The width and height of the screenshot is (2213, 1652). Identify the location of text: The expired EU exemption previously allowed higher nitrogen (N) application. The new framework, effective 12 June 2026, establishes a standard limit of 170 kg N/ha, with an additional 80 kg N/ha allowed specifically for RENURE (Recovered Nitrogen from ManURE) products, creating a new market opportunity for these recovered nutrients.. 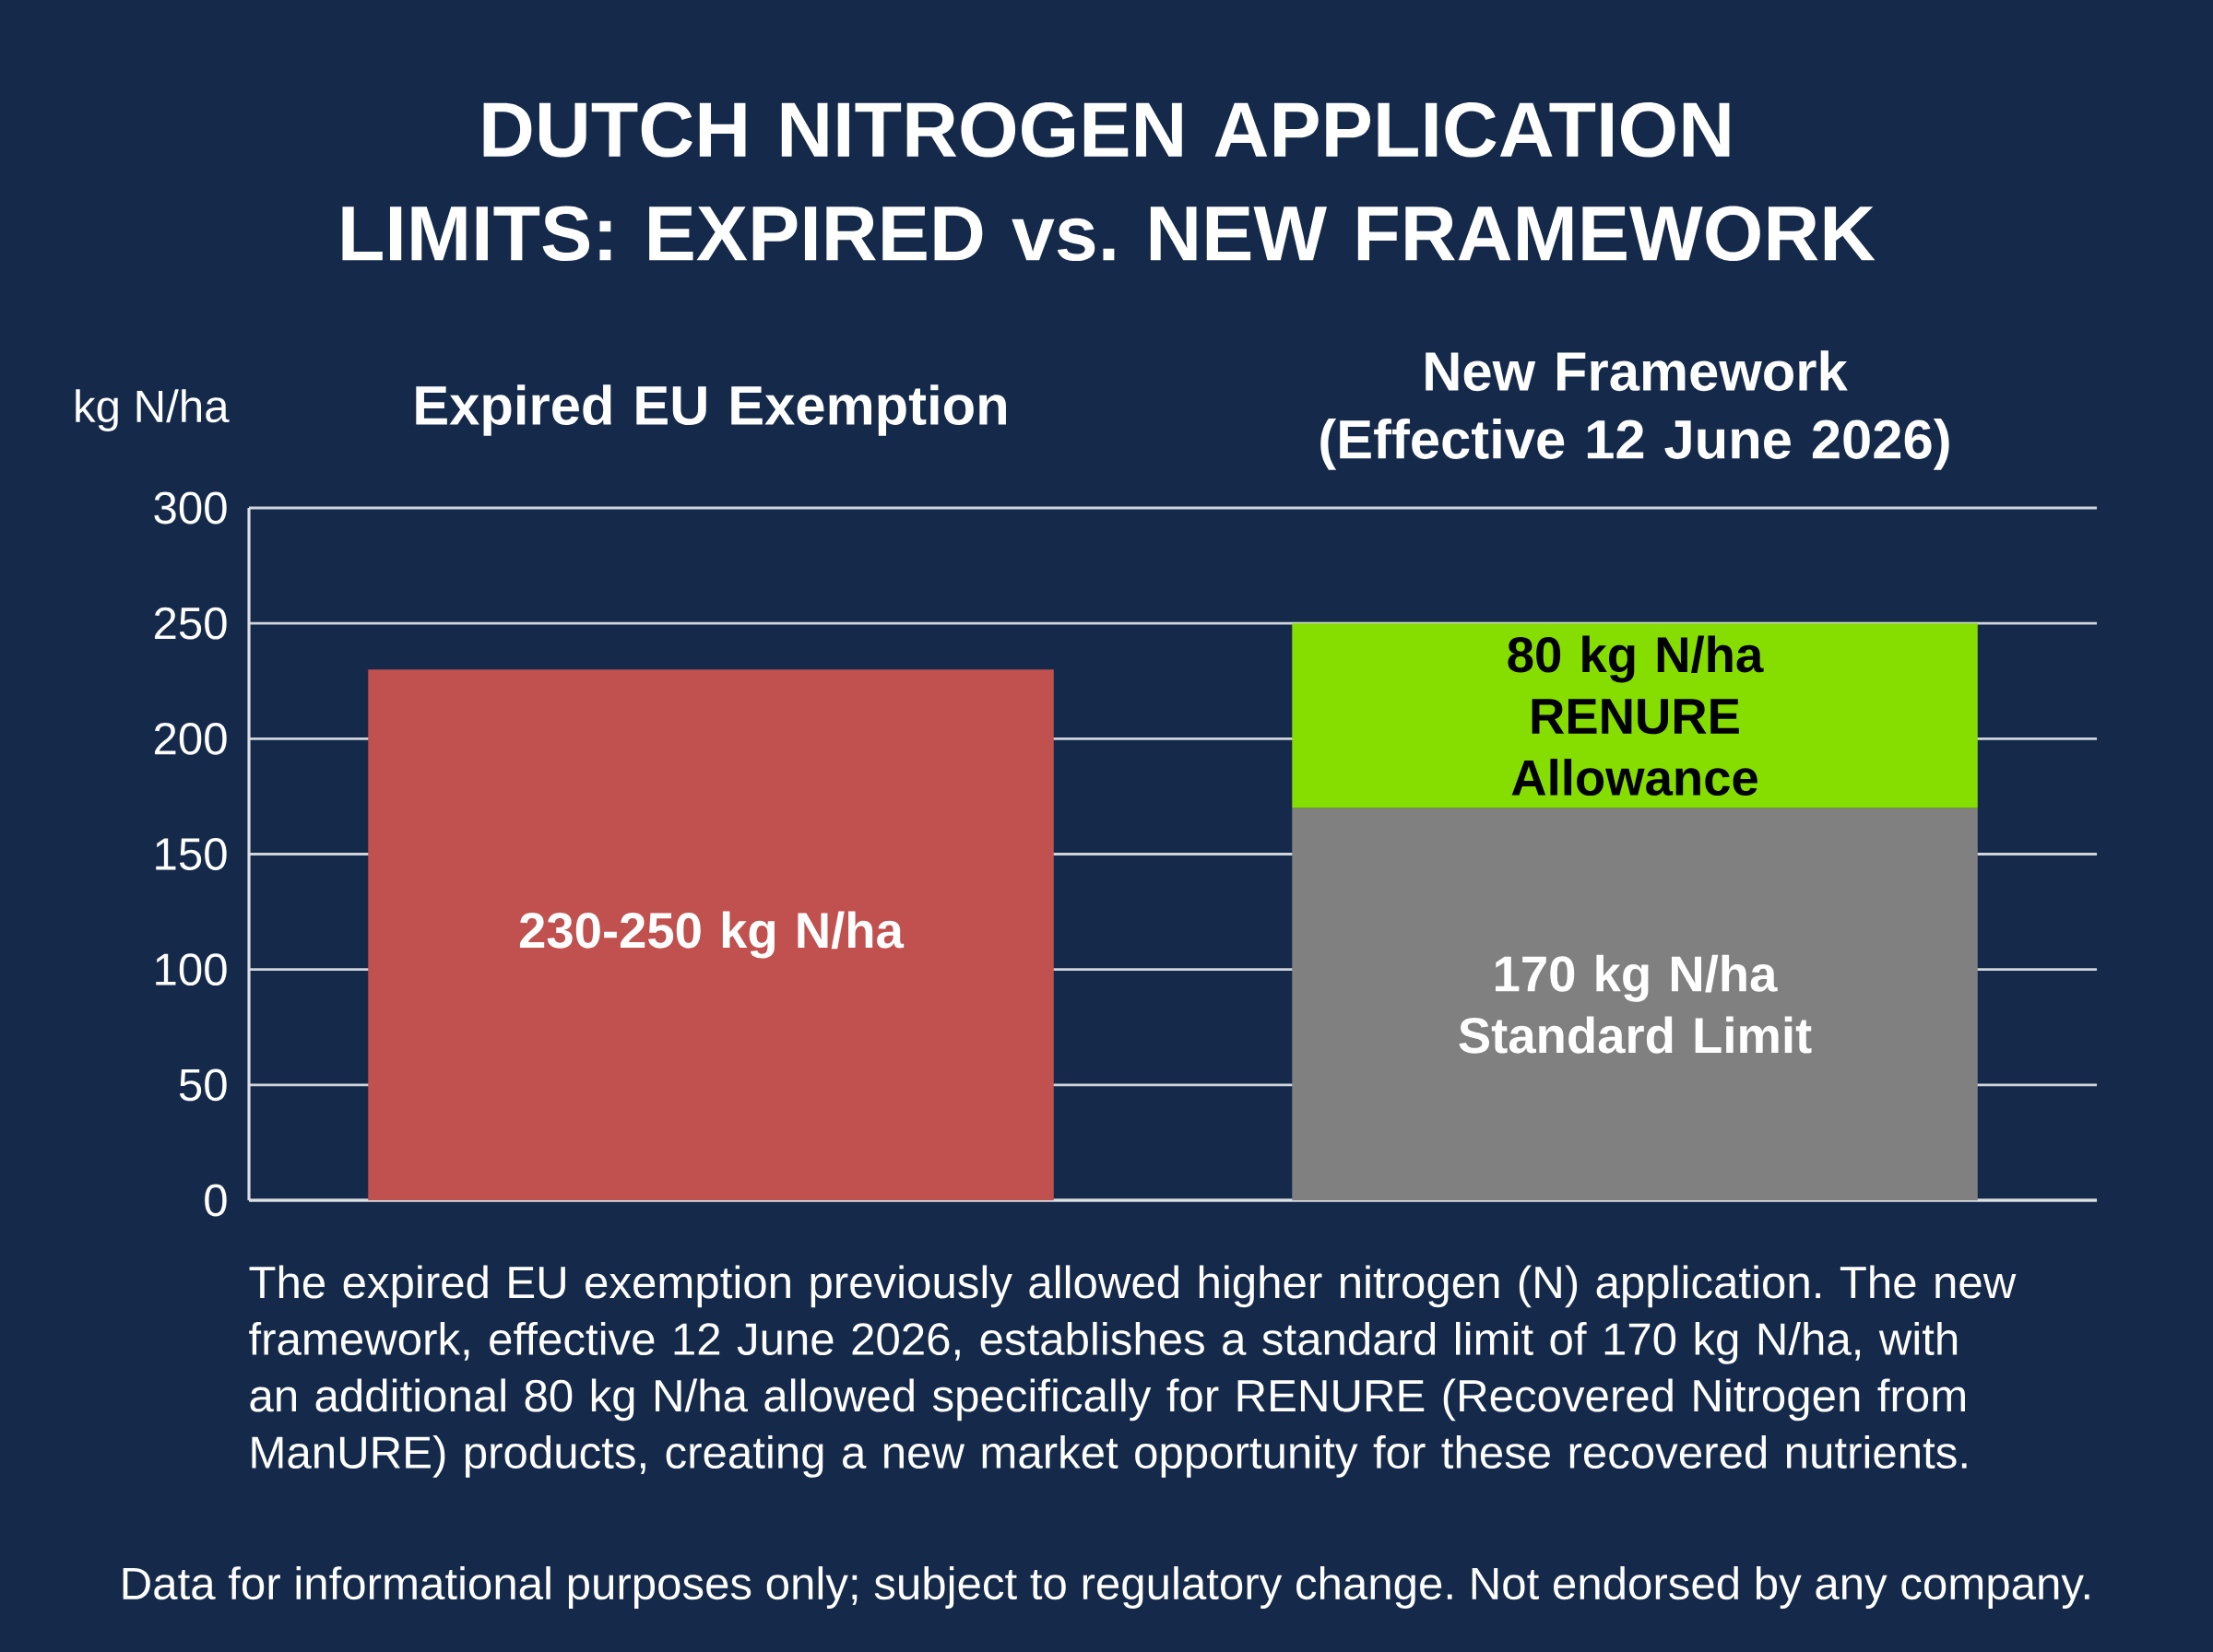
(1133, 1371).